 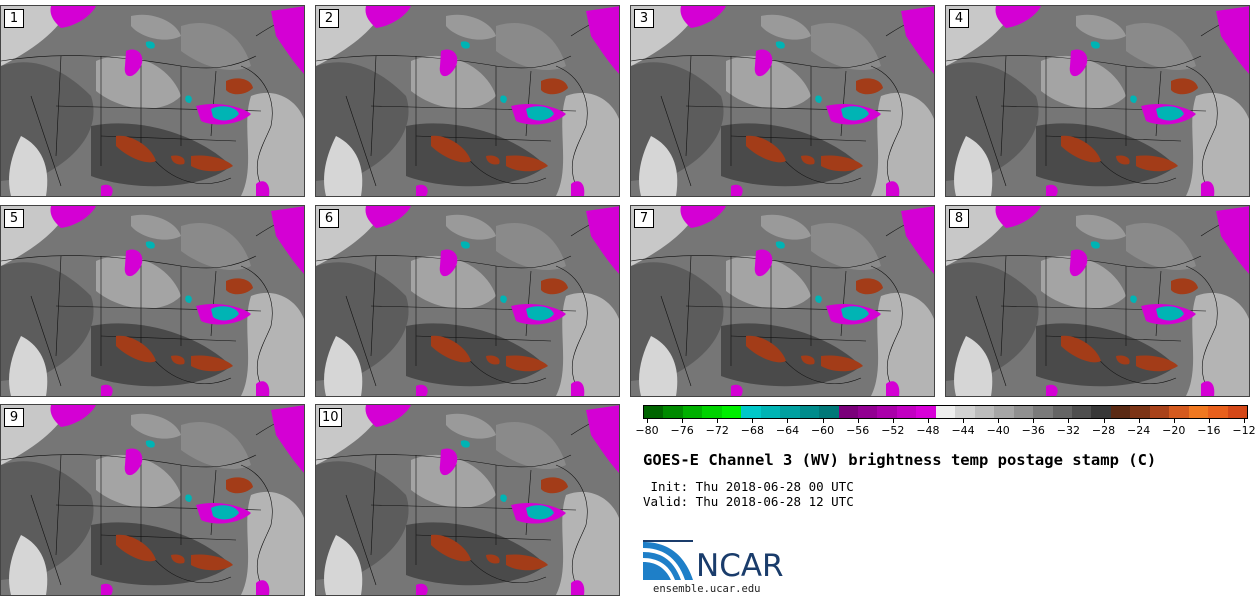 I want to click on panel-8: 8, so click(x=1097, y=301).